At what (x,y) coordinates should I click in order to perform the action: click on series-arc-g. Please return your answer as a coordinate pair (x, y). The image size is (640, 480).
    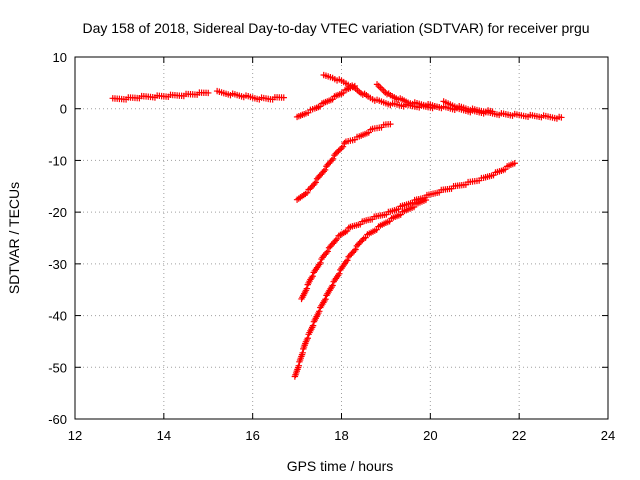
    Looking at the image, I should click on (343, 161).